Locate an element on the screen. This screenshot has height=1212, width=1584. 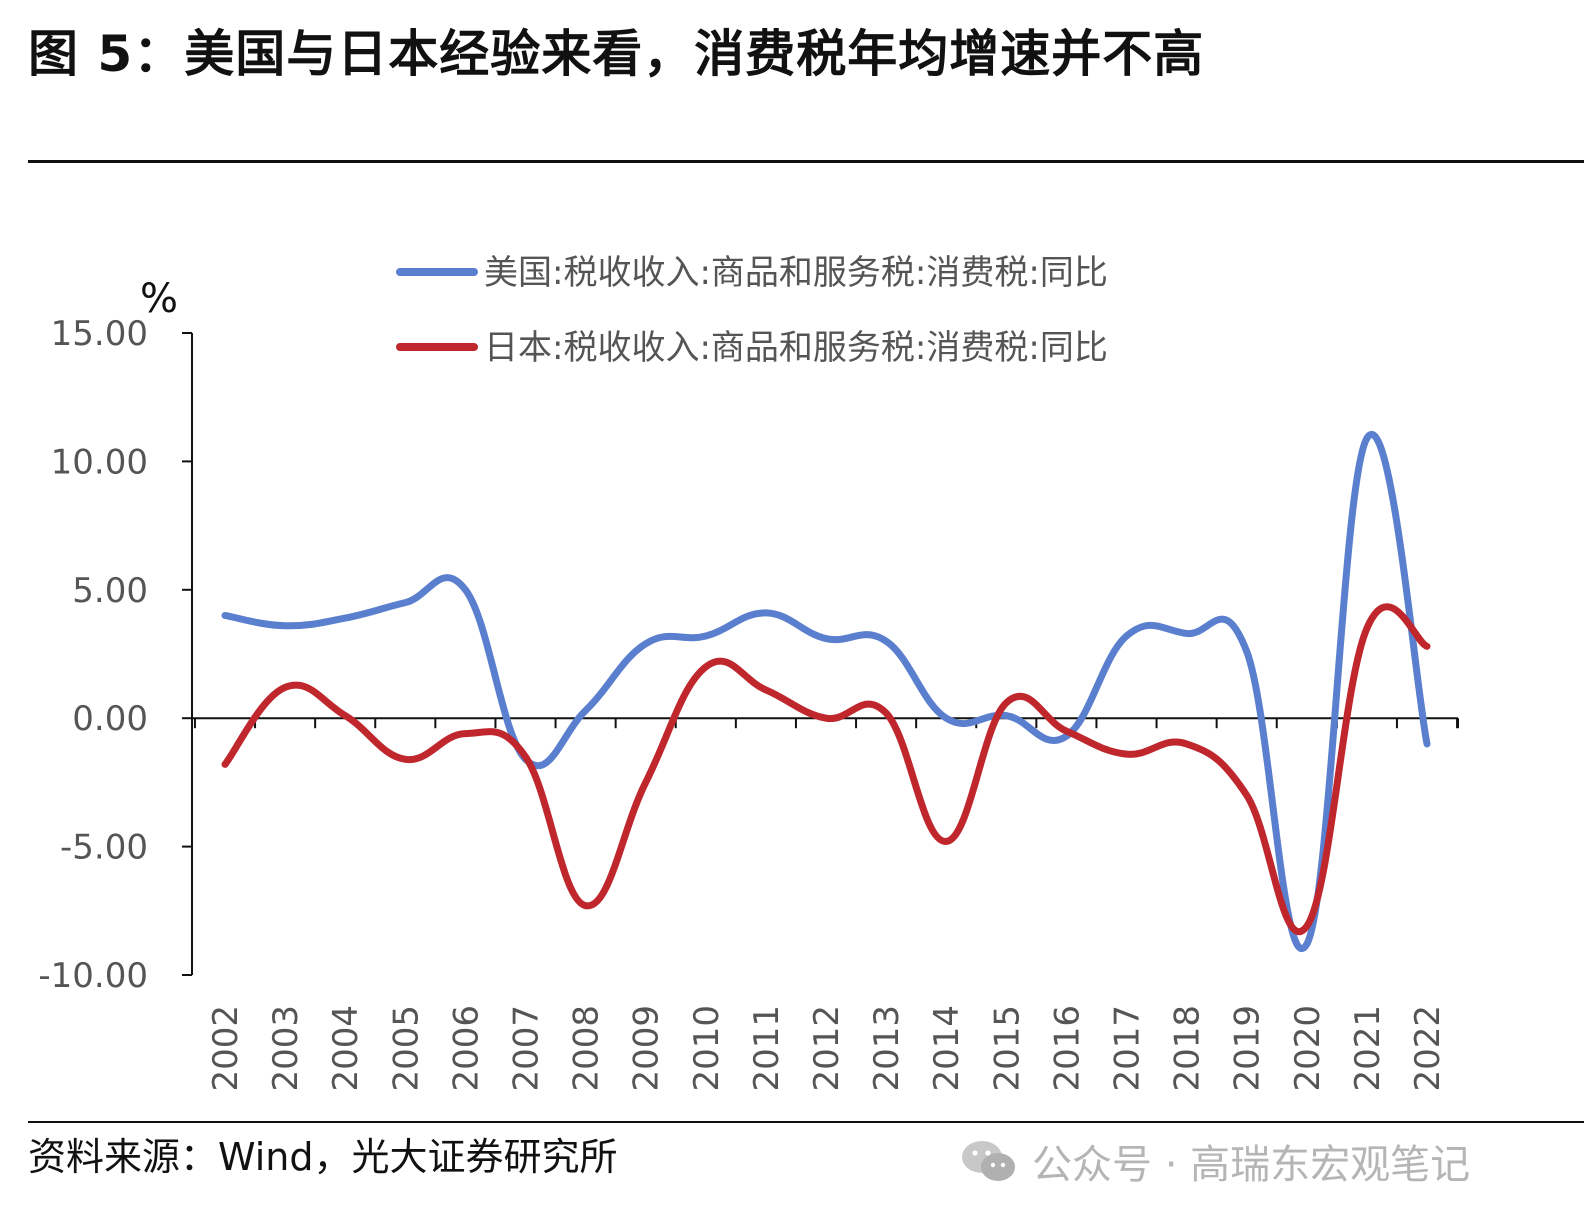
chart-title: 图 5：美国与日本经验来看，消费税年均增速并不高 is located at coordinates (616, 54).